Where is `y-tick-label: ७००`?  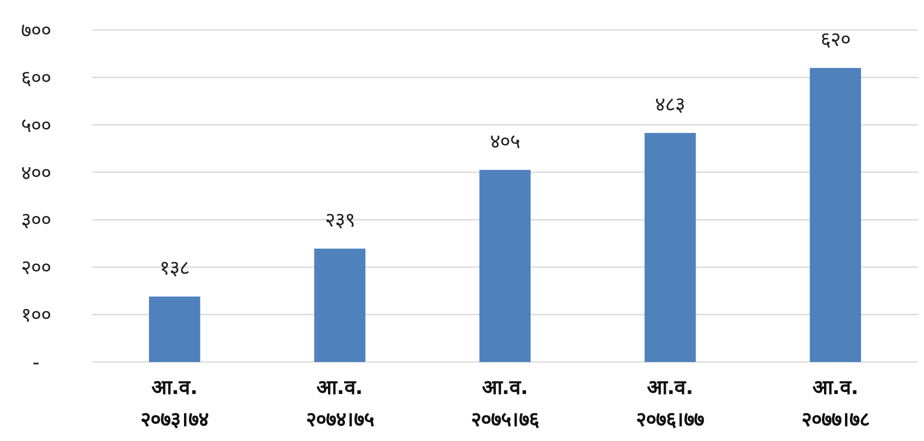 y-tick-label: ७०० is located at coordinates (36, 30).